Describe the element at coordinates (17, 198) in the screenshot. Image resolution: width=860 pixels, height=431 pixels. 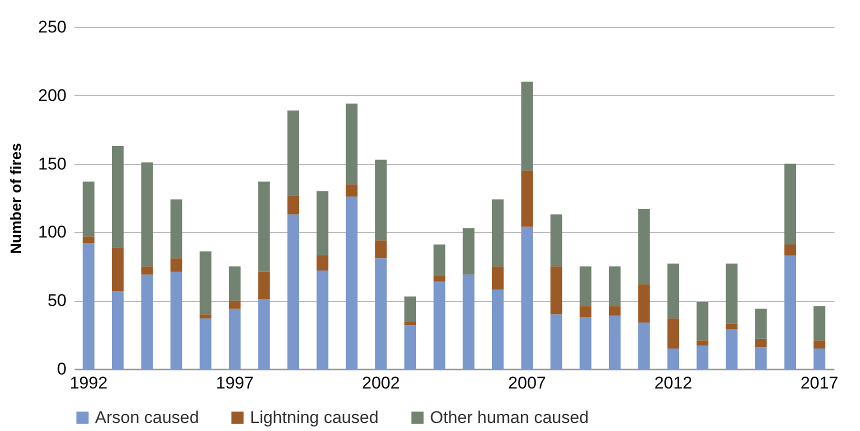
I see `y-axis-title: Number of fires` at that location.